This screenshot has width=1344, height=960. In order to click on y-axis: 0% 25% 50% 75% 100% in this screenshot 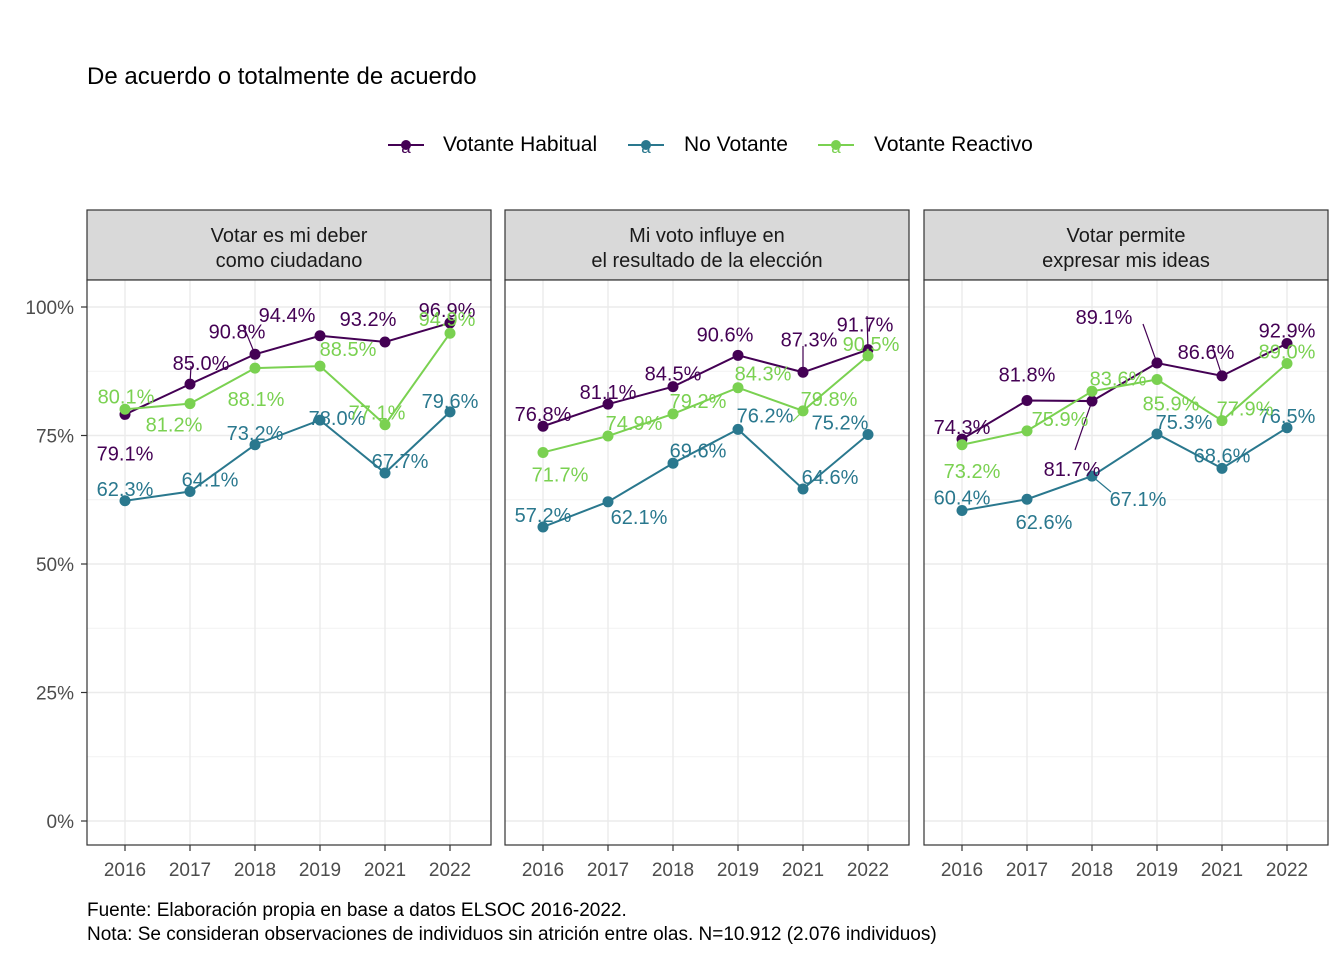, I will do `click(56, 565)`.